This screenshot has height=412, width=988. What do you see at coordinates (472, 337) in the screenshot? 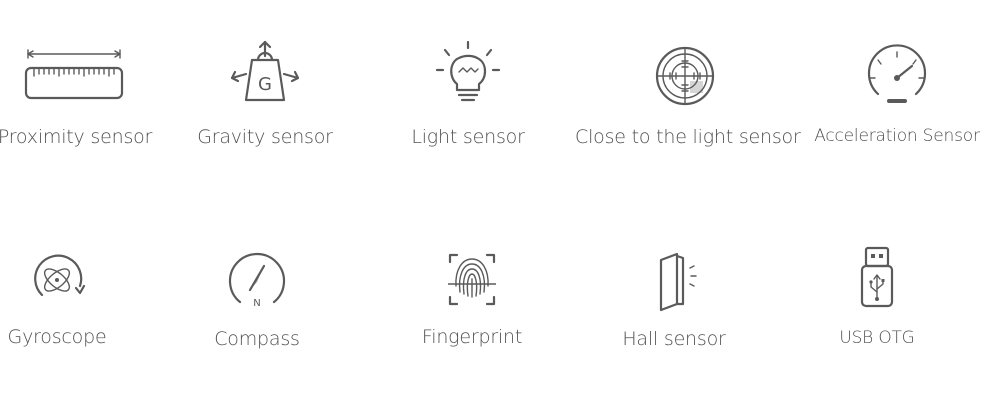
I see `sensor-label: Fingerprint` at bounding box center [472, 337].